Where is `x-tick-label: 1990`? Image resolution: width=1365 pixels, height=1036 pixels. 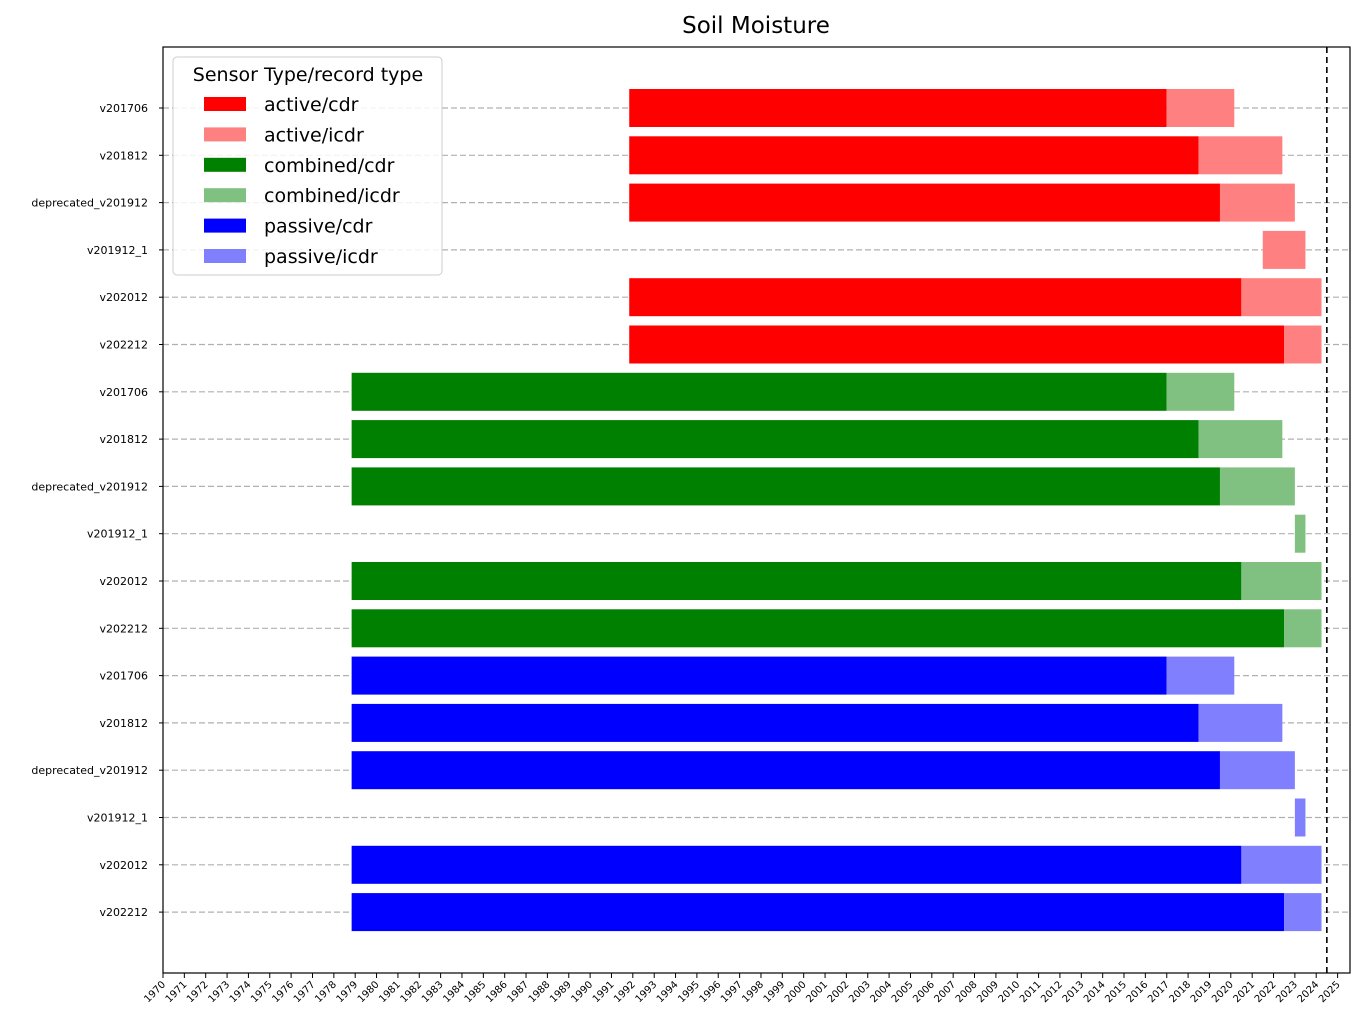
x-tick-label: 1990 is located at coordinates (582, 992).